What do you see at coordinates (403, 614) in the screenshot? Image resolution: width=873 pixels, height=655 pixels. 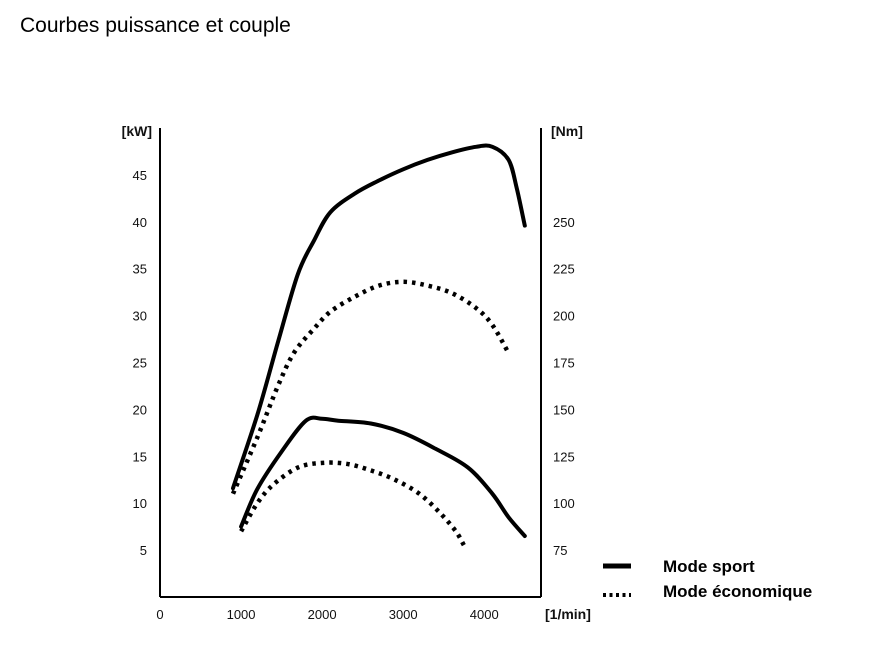 I see `x-tick-label: 3000` at bounding box center [403, 614].